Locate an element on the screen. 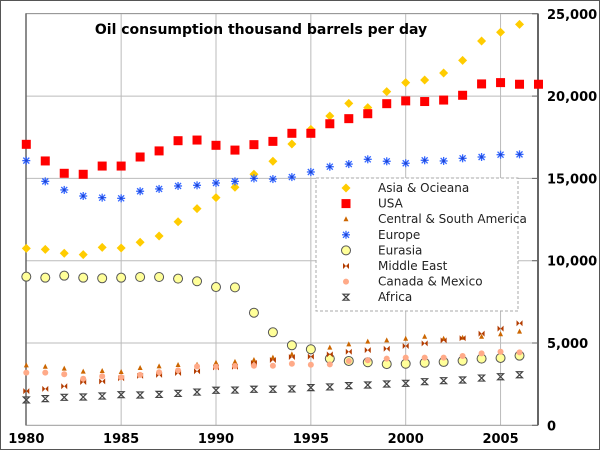  legend-label: Eurasia is located at coordinates (400, 250).